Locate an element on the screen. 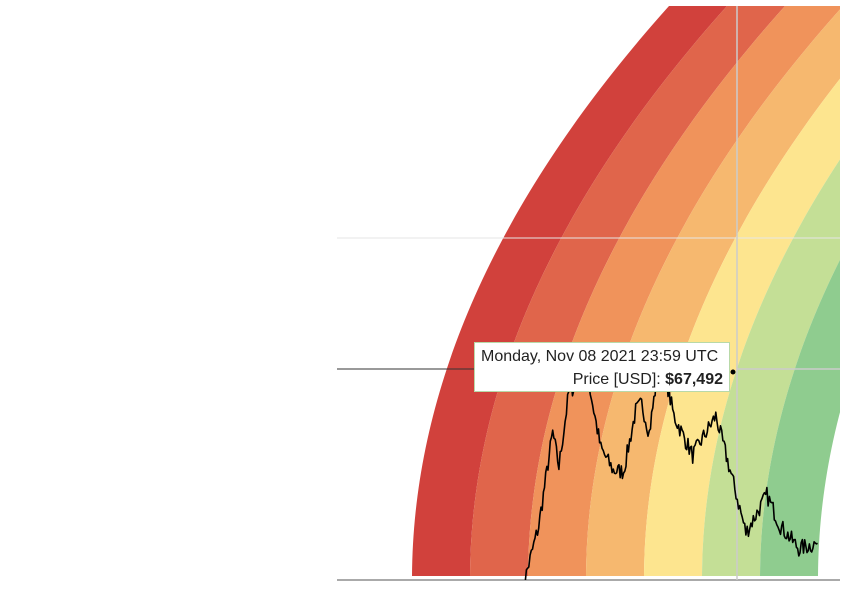 This screenshot has height=590, width=850. tooltip-price-label: Price [USD]: is located at coordinates (619, 379).